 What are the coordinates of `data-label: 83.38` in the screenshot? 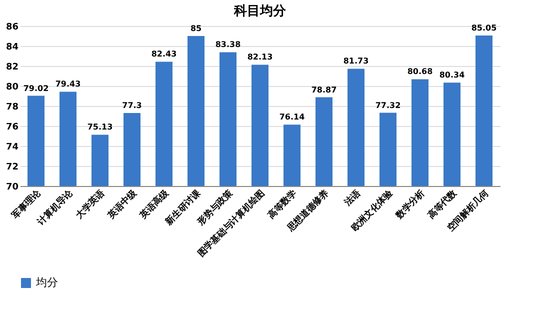 It's located at (228, 45).